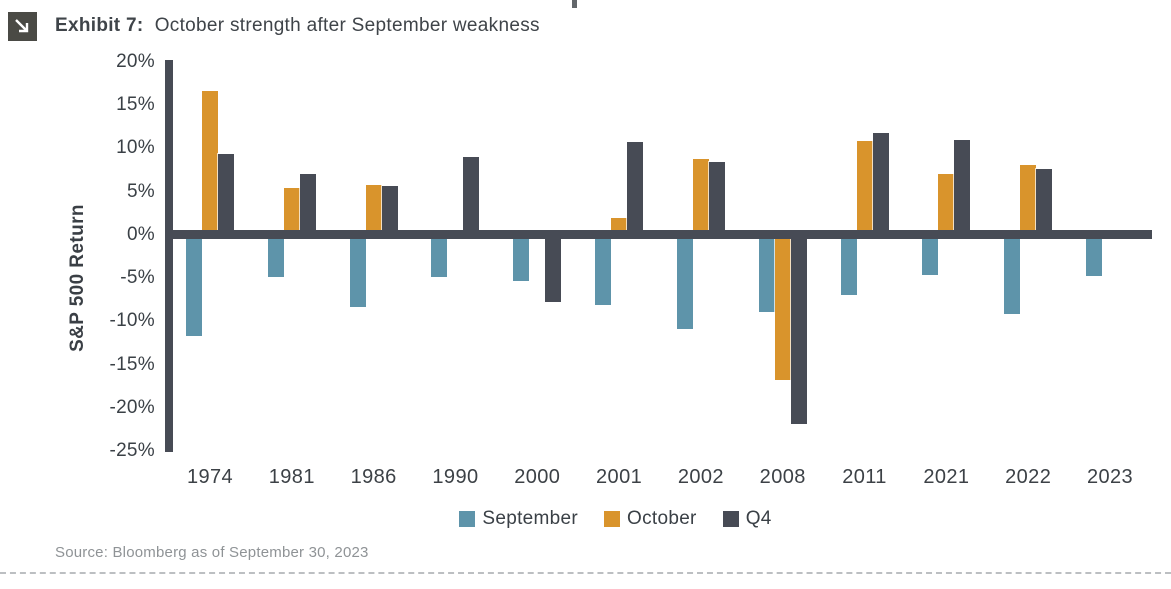 The image size is (1171, 589). Describe the element at coordinates (194, 285) in the screenshot. I see `bar-september-1974` at that location.